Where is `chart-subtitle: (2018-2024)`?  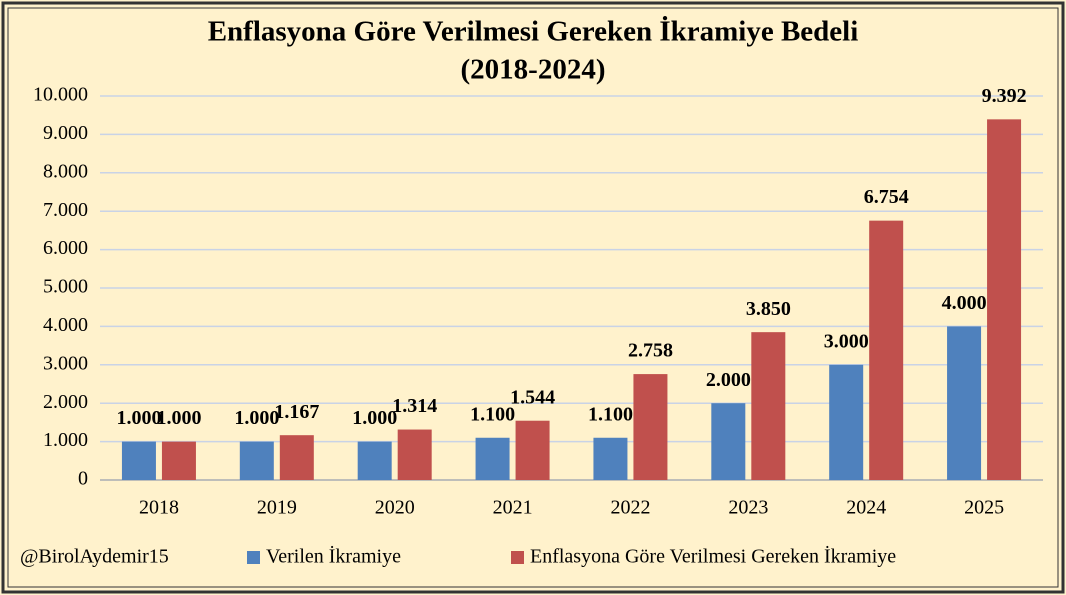 chart-subtitle: (2018-2024) is located at coordinates (533, 70).